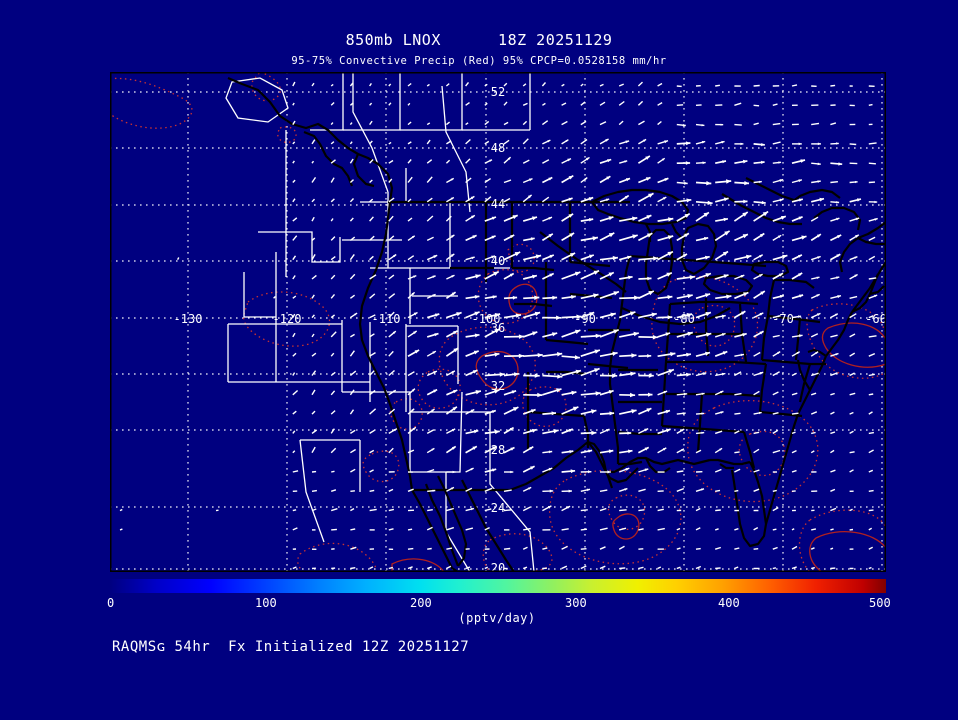  What do you see at coordinates (486, 319) in the screenshot?
I see `svg-text: -100` at bounding box center [486, 319].